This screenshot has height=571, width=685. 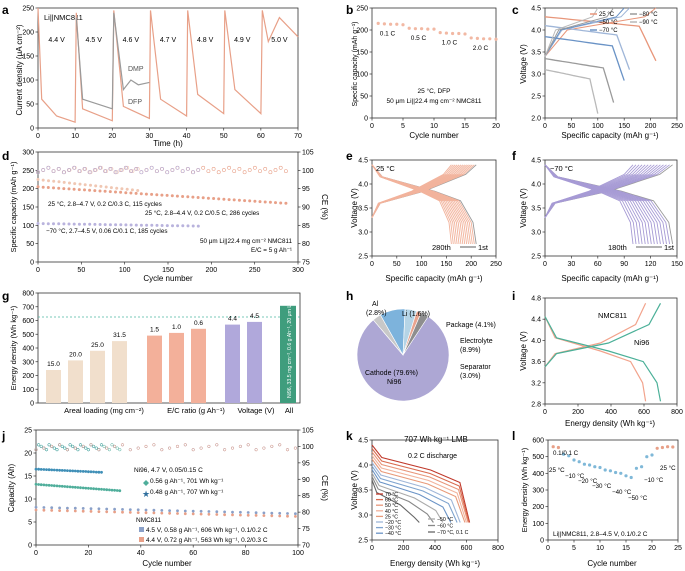 What do you see at coordinates (609, 278) in the screenshot?
I see `panel-f-xlabel: Specific capacity (mAh g⁻¹)` at bounding box center [609, 278].